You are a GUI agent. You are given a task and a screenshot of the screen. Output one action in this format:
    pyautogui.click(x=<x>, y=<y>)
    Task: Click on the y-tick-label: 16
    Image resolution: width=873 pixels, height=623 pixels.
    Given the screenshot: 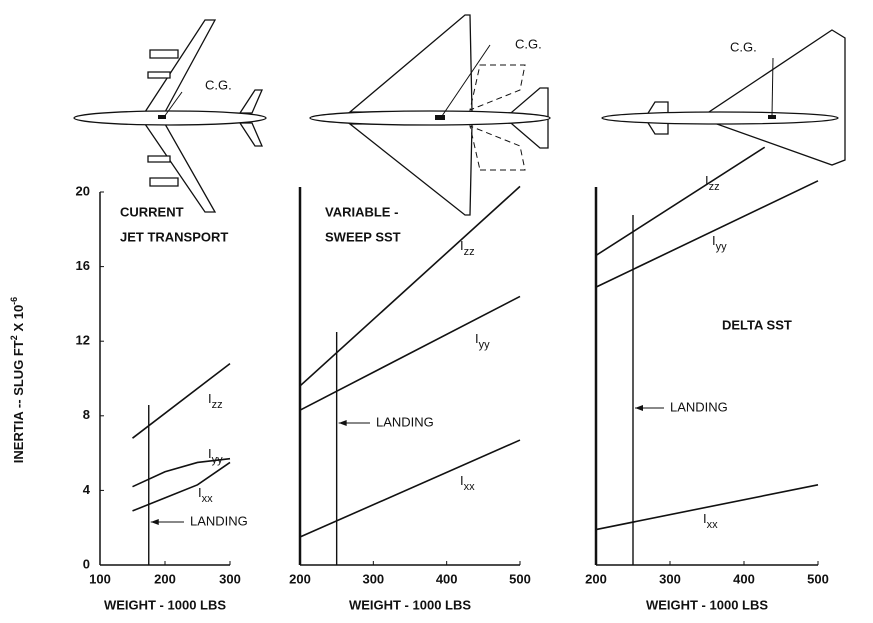 What is the action you would take?
    pyautogui.click(x=83, y=265)
    